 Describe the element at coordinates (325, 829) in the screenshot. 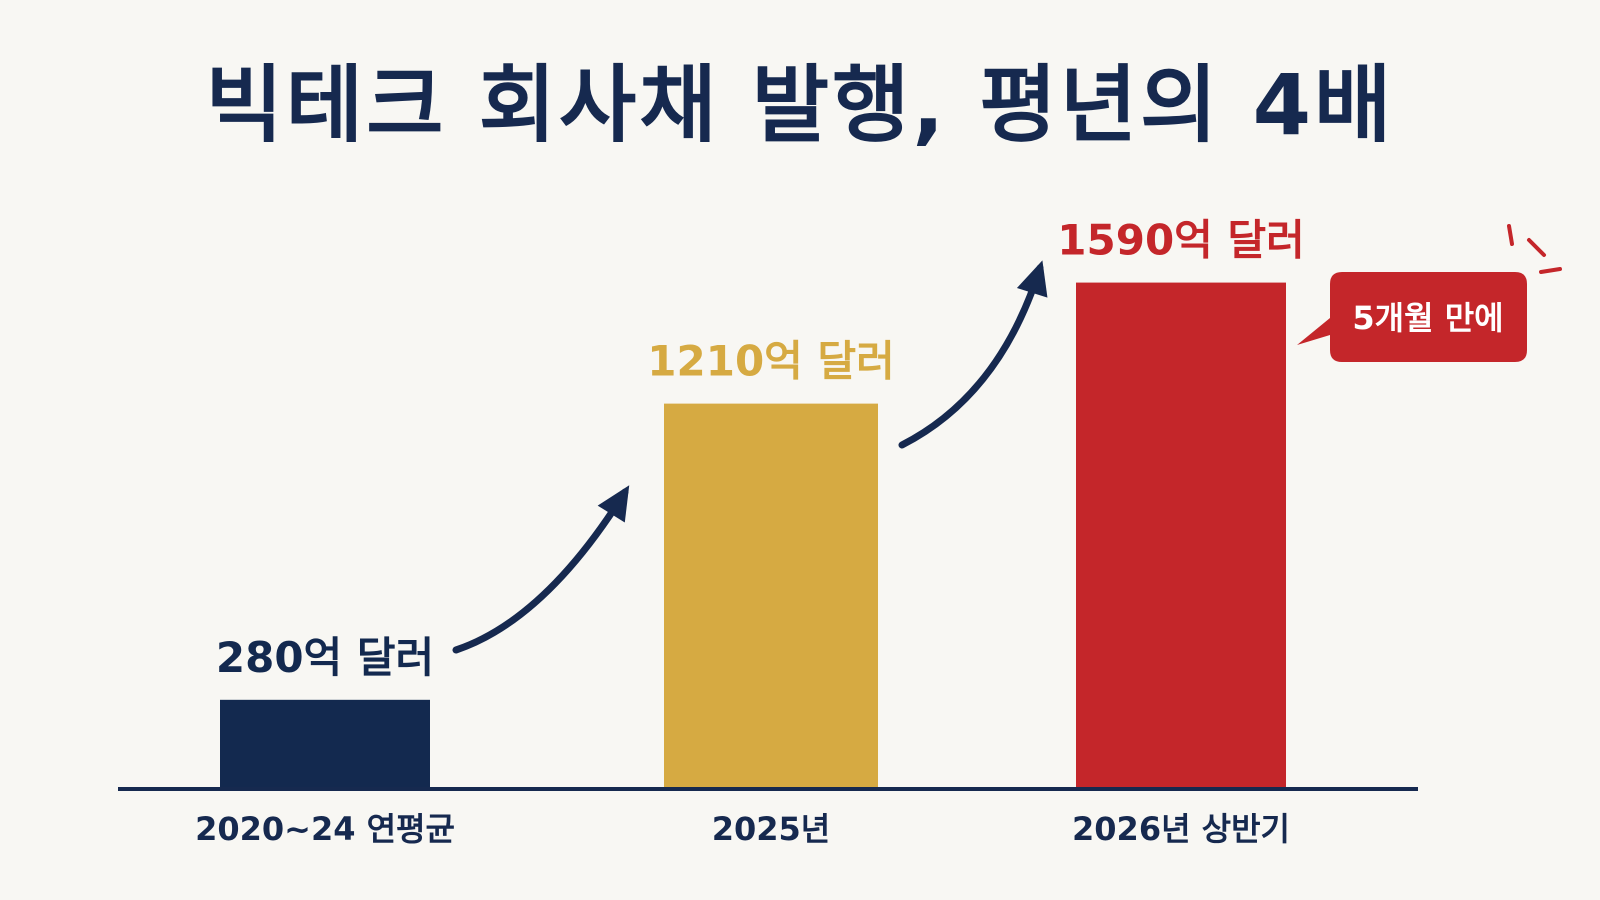

I see `x-tick-label-1: 2020~24 연평균` at that location.